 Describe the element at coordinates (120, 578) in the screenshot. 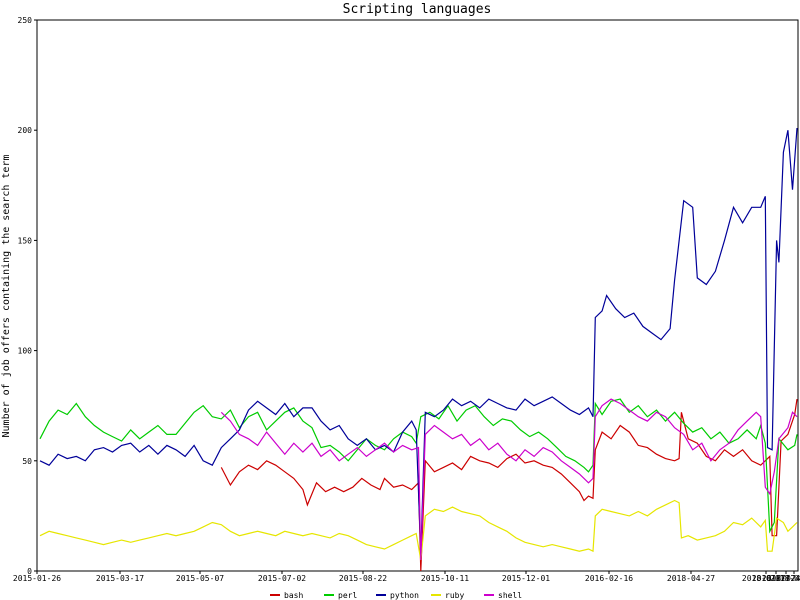

I see `x-tick-label: 2015-03-17` at that location.